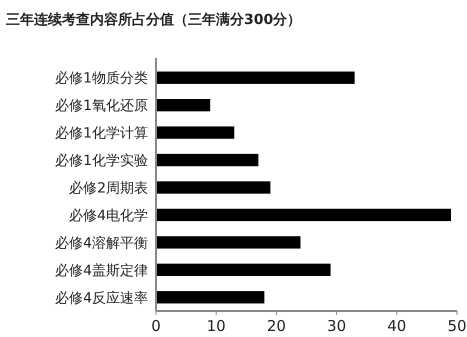 The image size is (467, 337). Describe the element at coordinates (108, 216) in the screenshot. I see `y-tick-label: 必修4电化学` at that location.